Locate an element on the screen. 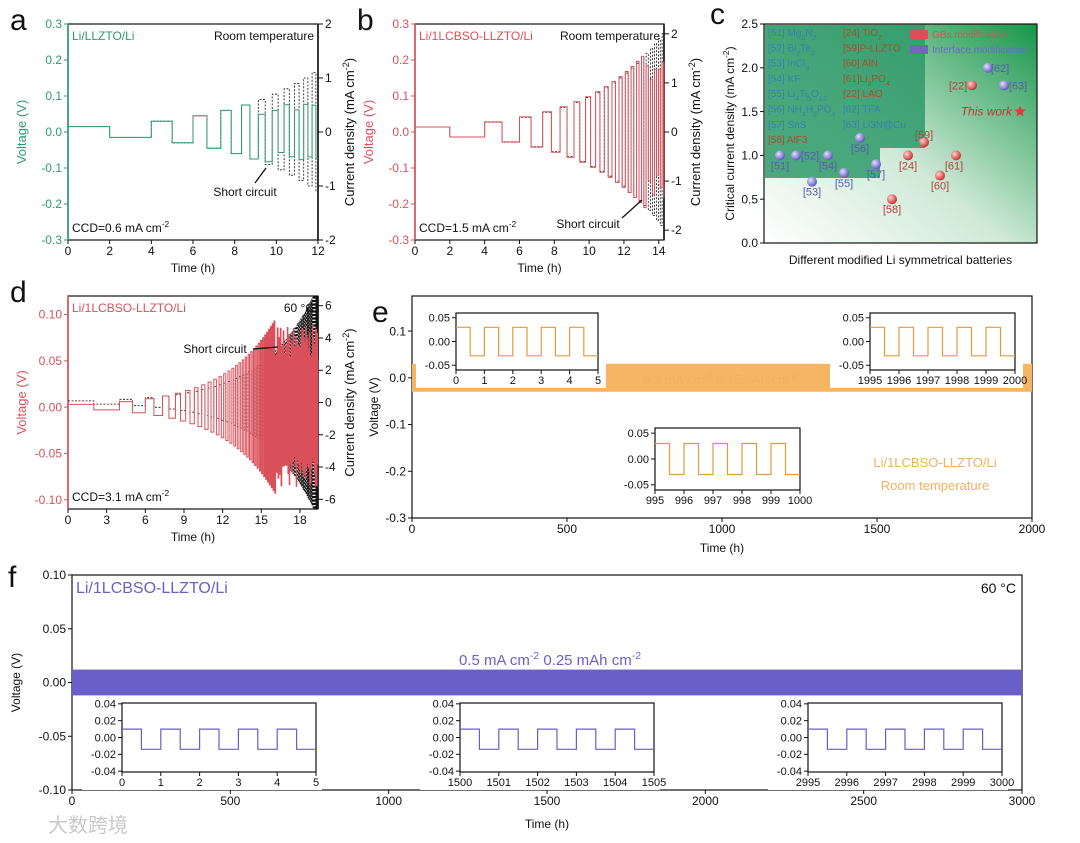 Image resolution: width=1080 pixels, height=843 pixels. ccd-label: CCD=3.1 mA cm-2 is located at coordinates (120, 496).